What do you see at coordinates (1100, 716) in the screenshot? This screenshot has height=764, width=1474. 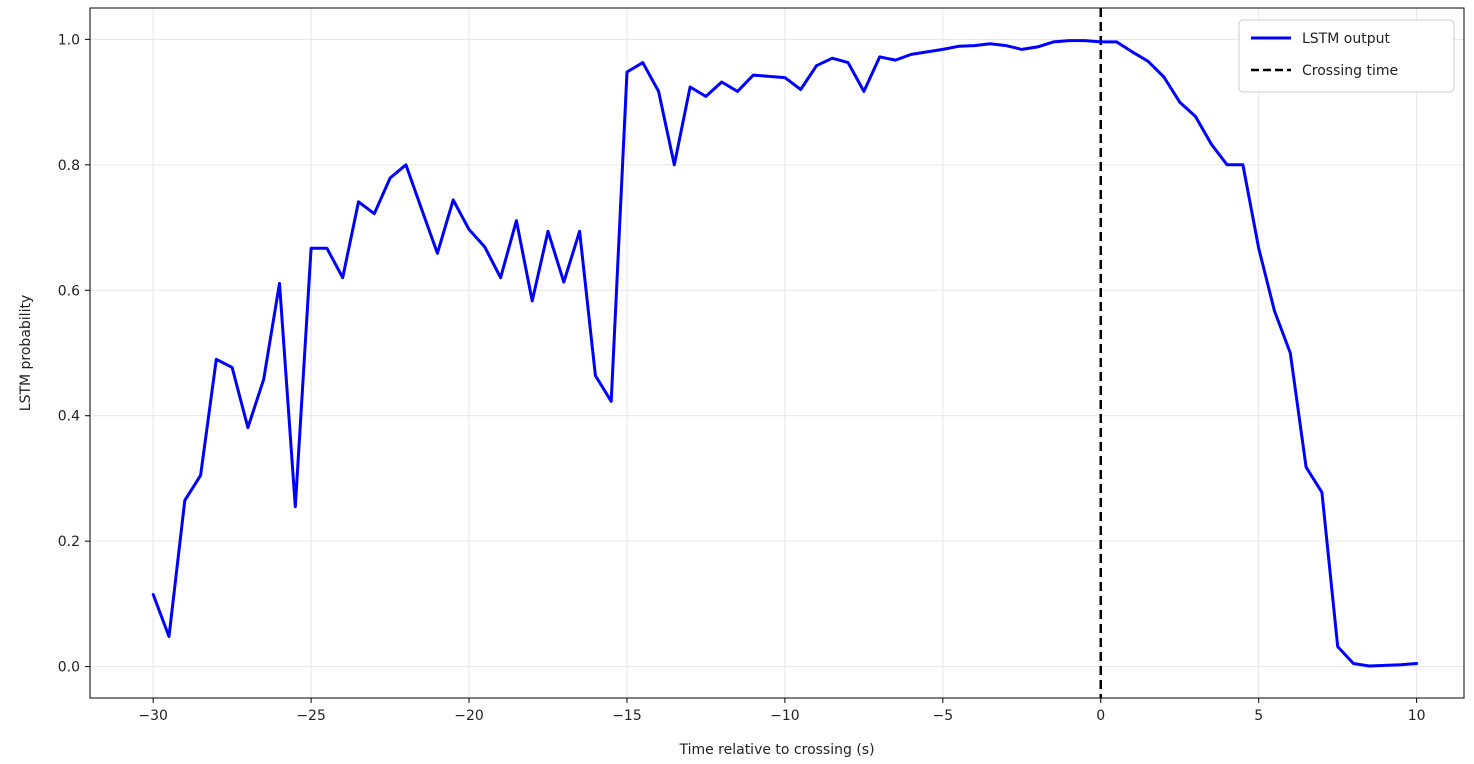 I see `x-tick-label: 0` at bounding box center [1100, 716].